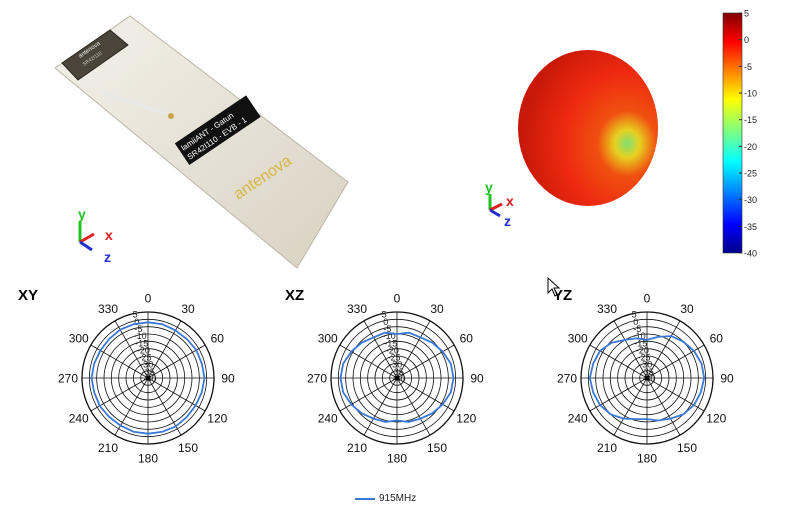  Describe the element at coordinates (554, 287) in the screenshot. I see `mouse-cursor-icon` at that location.